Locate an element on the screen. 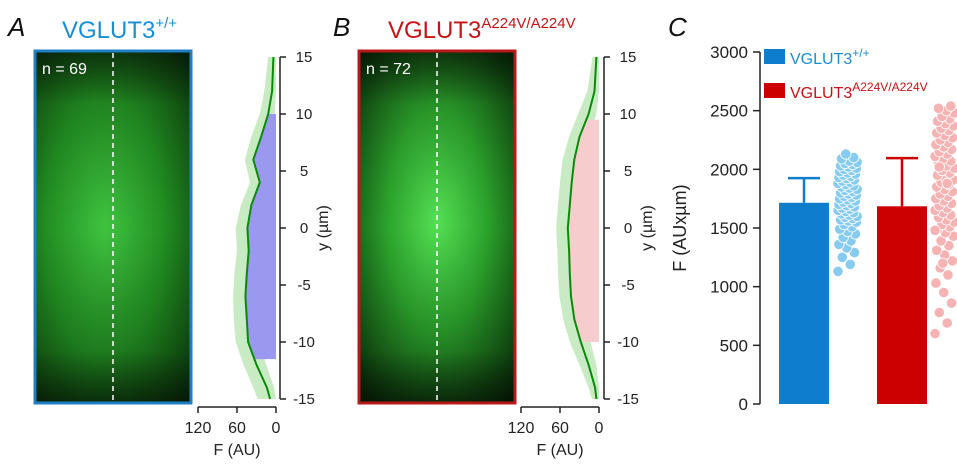 Image resolution: width=957 pixels, height=465 pixels. y-axis-label: F (AUxµm) is located at coordinates (680, 227).